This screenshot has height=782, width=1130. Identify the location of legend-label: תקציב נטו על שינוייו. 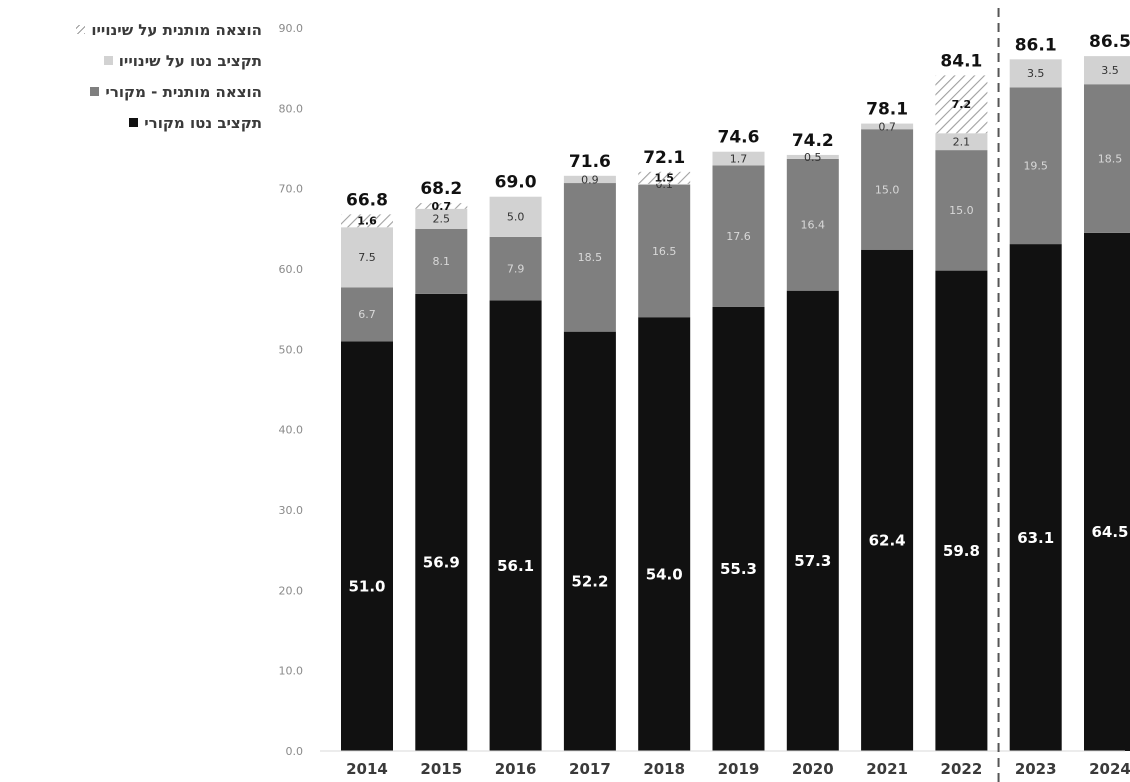
(190, 60).